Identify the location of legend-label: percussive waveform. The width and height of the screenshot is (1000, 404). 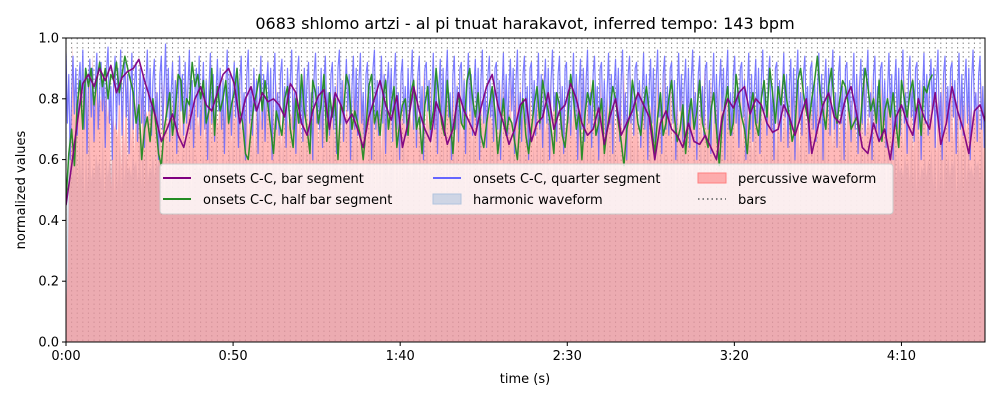
(807, 179).